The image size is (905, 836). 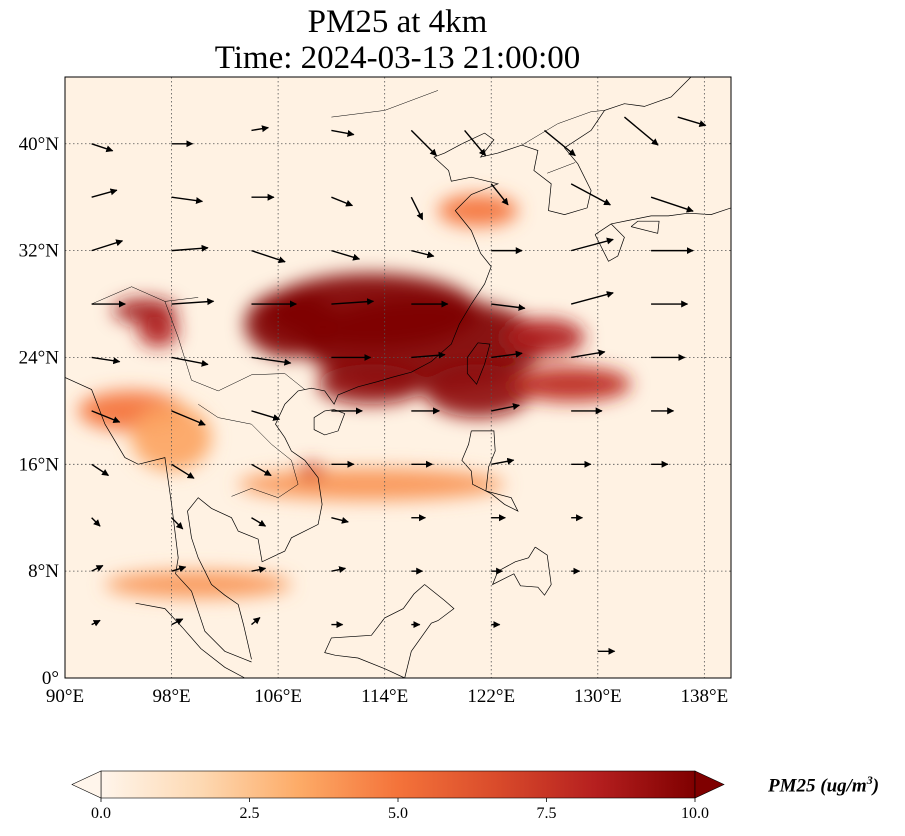 I want to click on colorbar-bar, so click(x=398, y=784).